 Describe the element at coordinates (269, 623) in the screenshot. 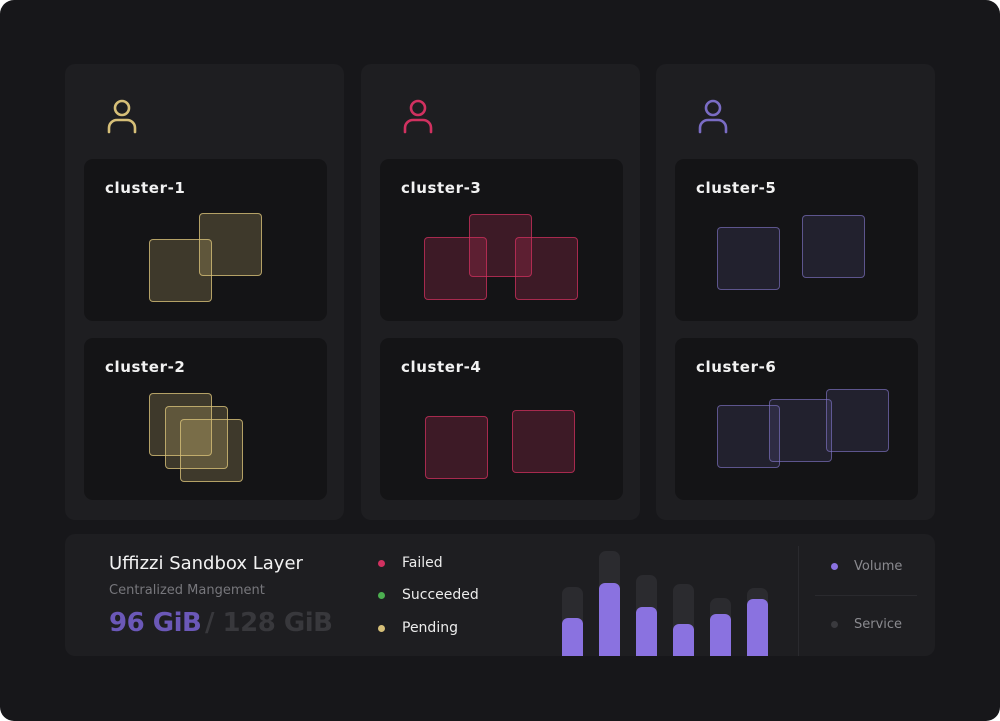

I see `memory-total: / 128 GiB` at that location.